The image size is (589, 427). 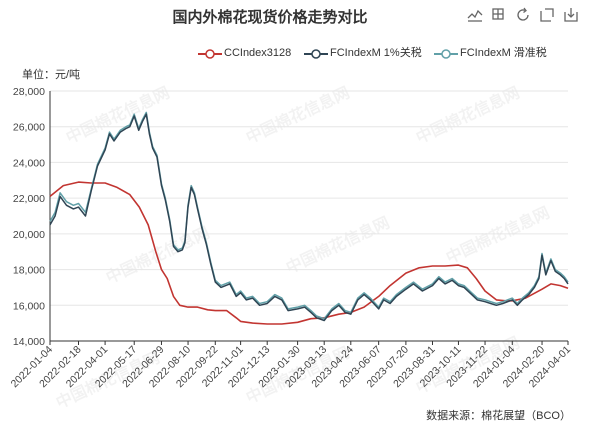 I want to click on restore-icon, so click(x=523, y=15).